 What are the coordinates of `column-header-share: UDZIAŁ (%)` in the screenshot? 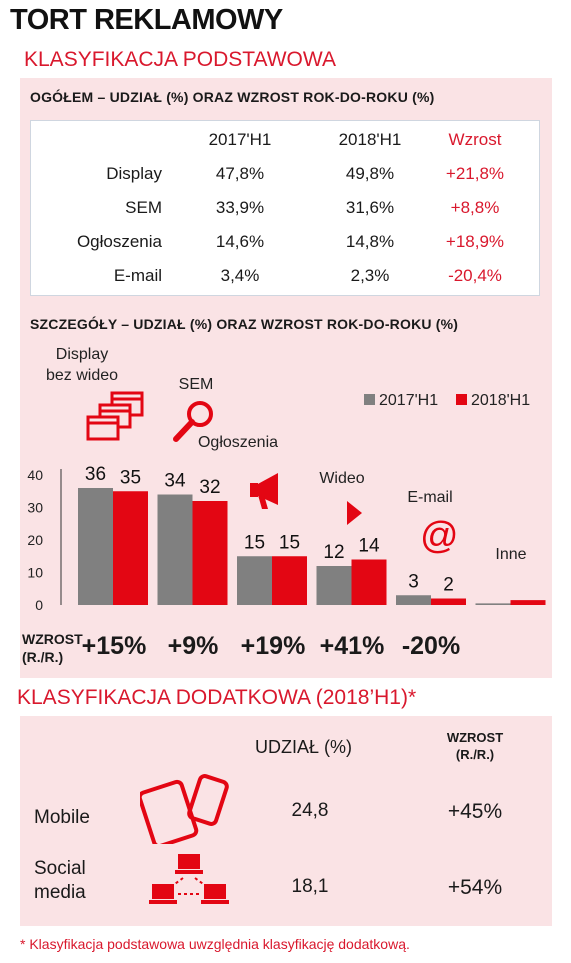 It's located at (304, 747).